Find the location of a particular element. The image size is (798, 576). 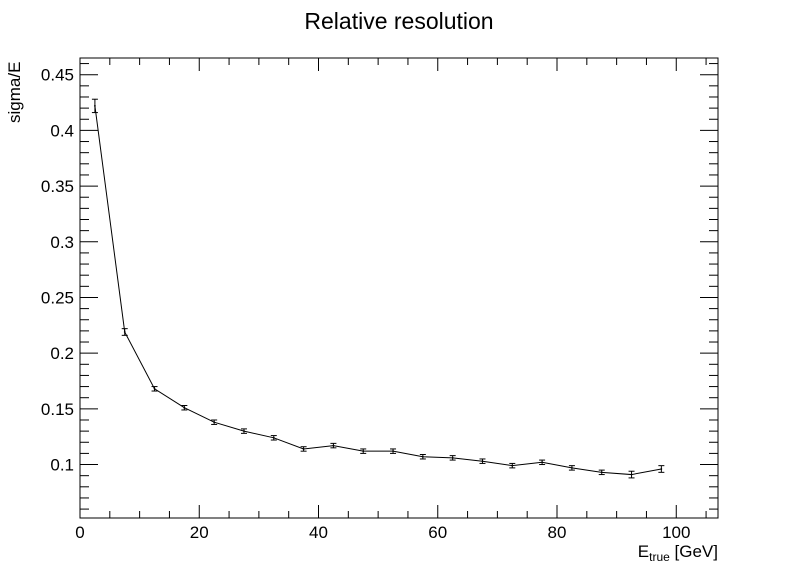

y-tick-label: 0.25 is located at coordinates (57, 297).